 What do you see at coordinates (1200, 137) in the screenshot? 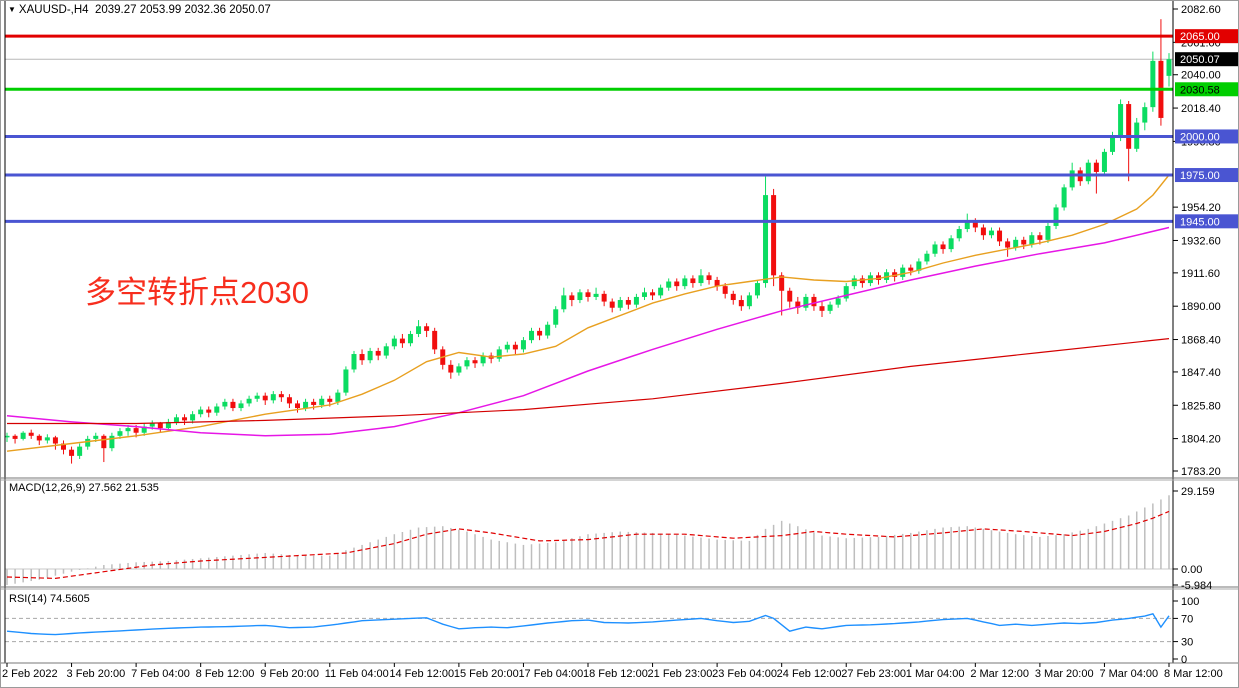
I see `price-badge-label: 2000.00` at bounding box center [1200, 137].